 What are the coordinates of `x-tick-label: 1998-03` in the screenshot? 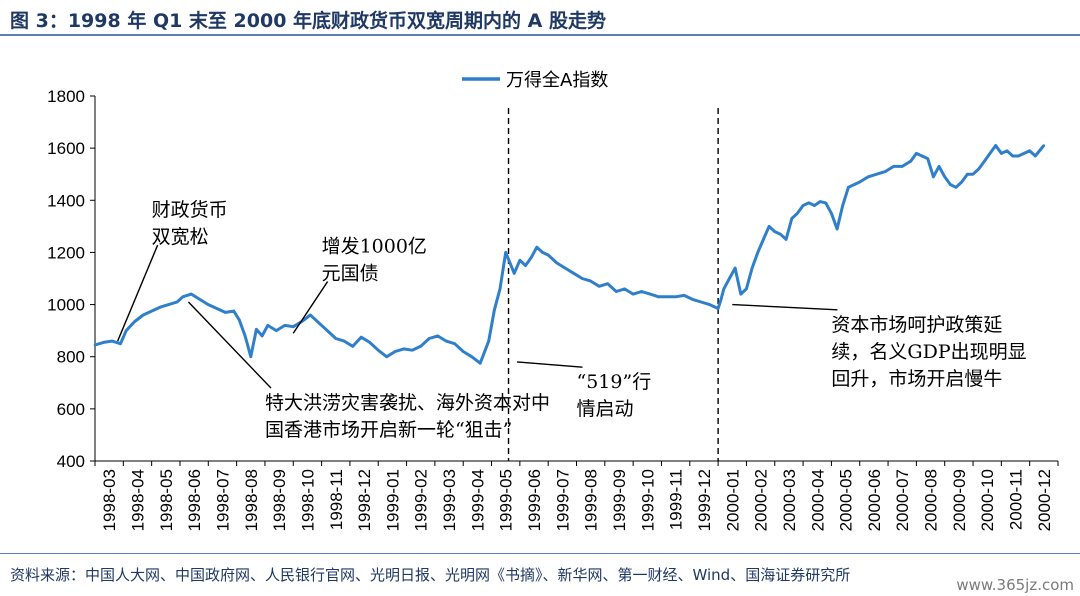 It's located at (109, 500).